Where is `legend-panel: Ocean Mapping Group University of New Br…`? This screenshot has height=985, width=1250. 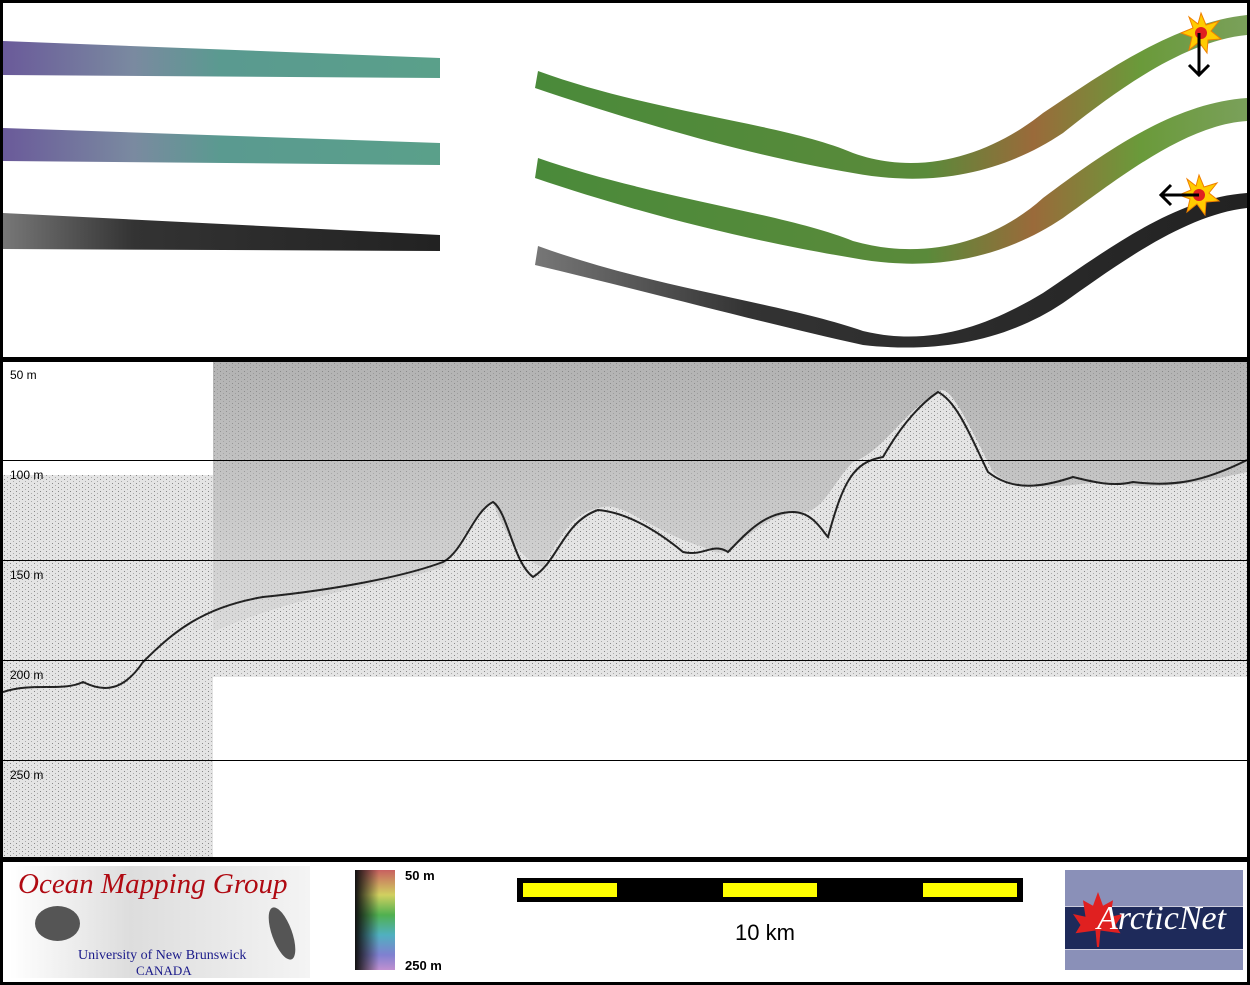 legend-panel: Ocean Mapping Group University of New Br… is located at coordinates (625, 922).